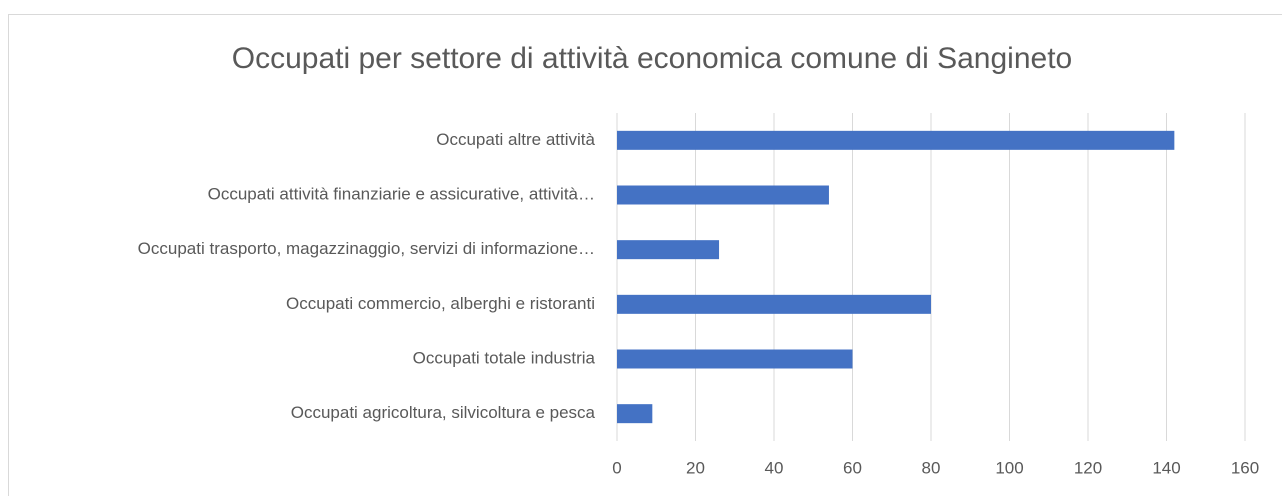  I want to click on x-tick-label: 40, so click(774, 467).